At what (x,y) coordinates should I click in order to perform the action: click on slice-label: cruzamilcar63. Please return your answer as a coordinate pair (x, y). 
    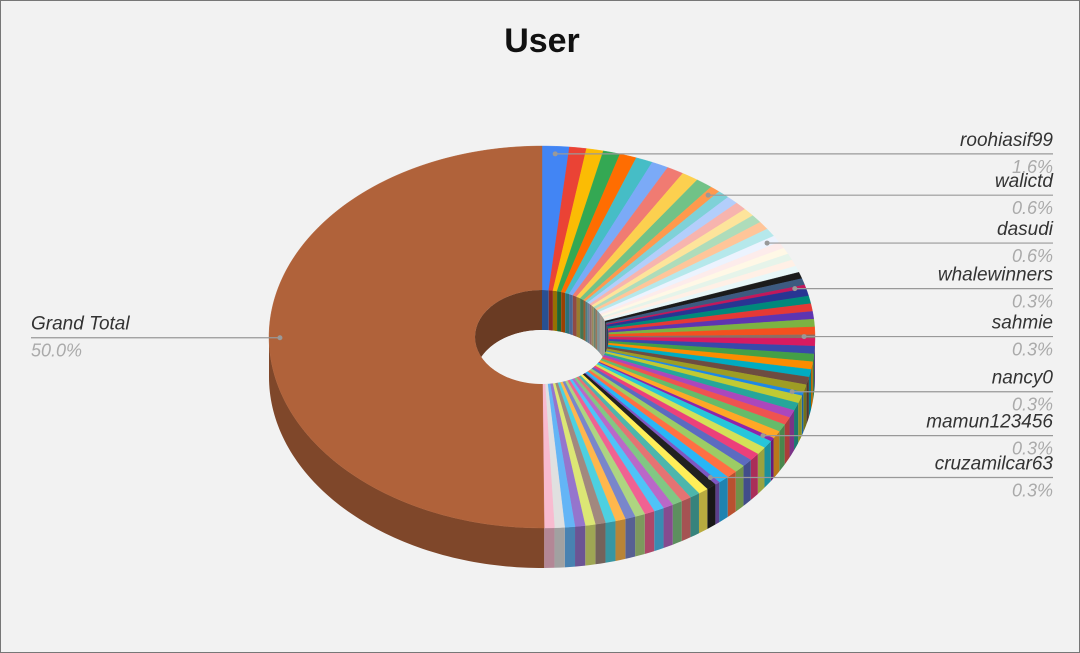
    Looking at the image, I should click on (994, 464).